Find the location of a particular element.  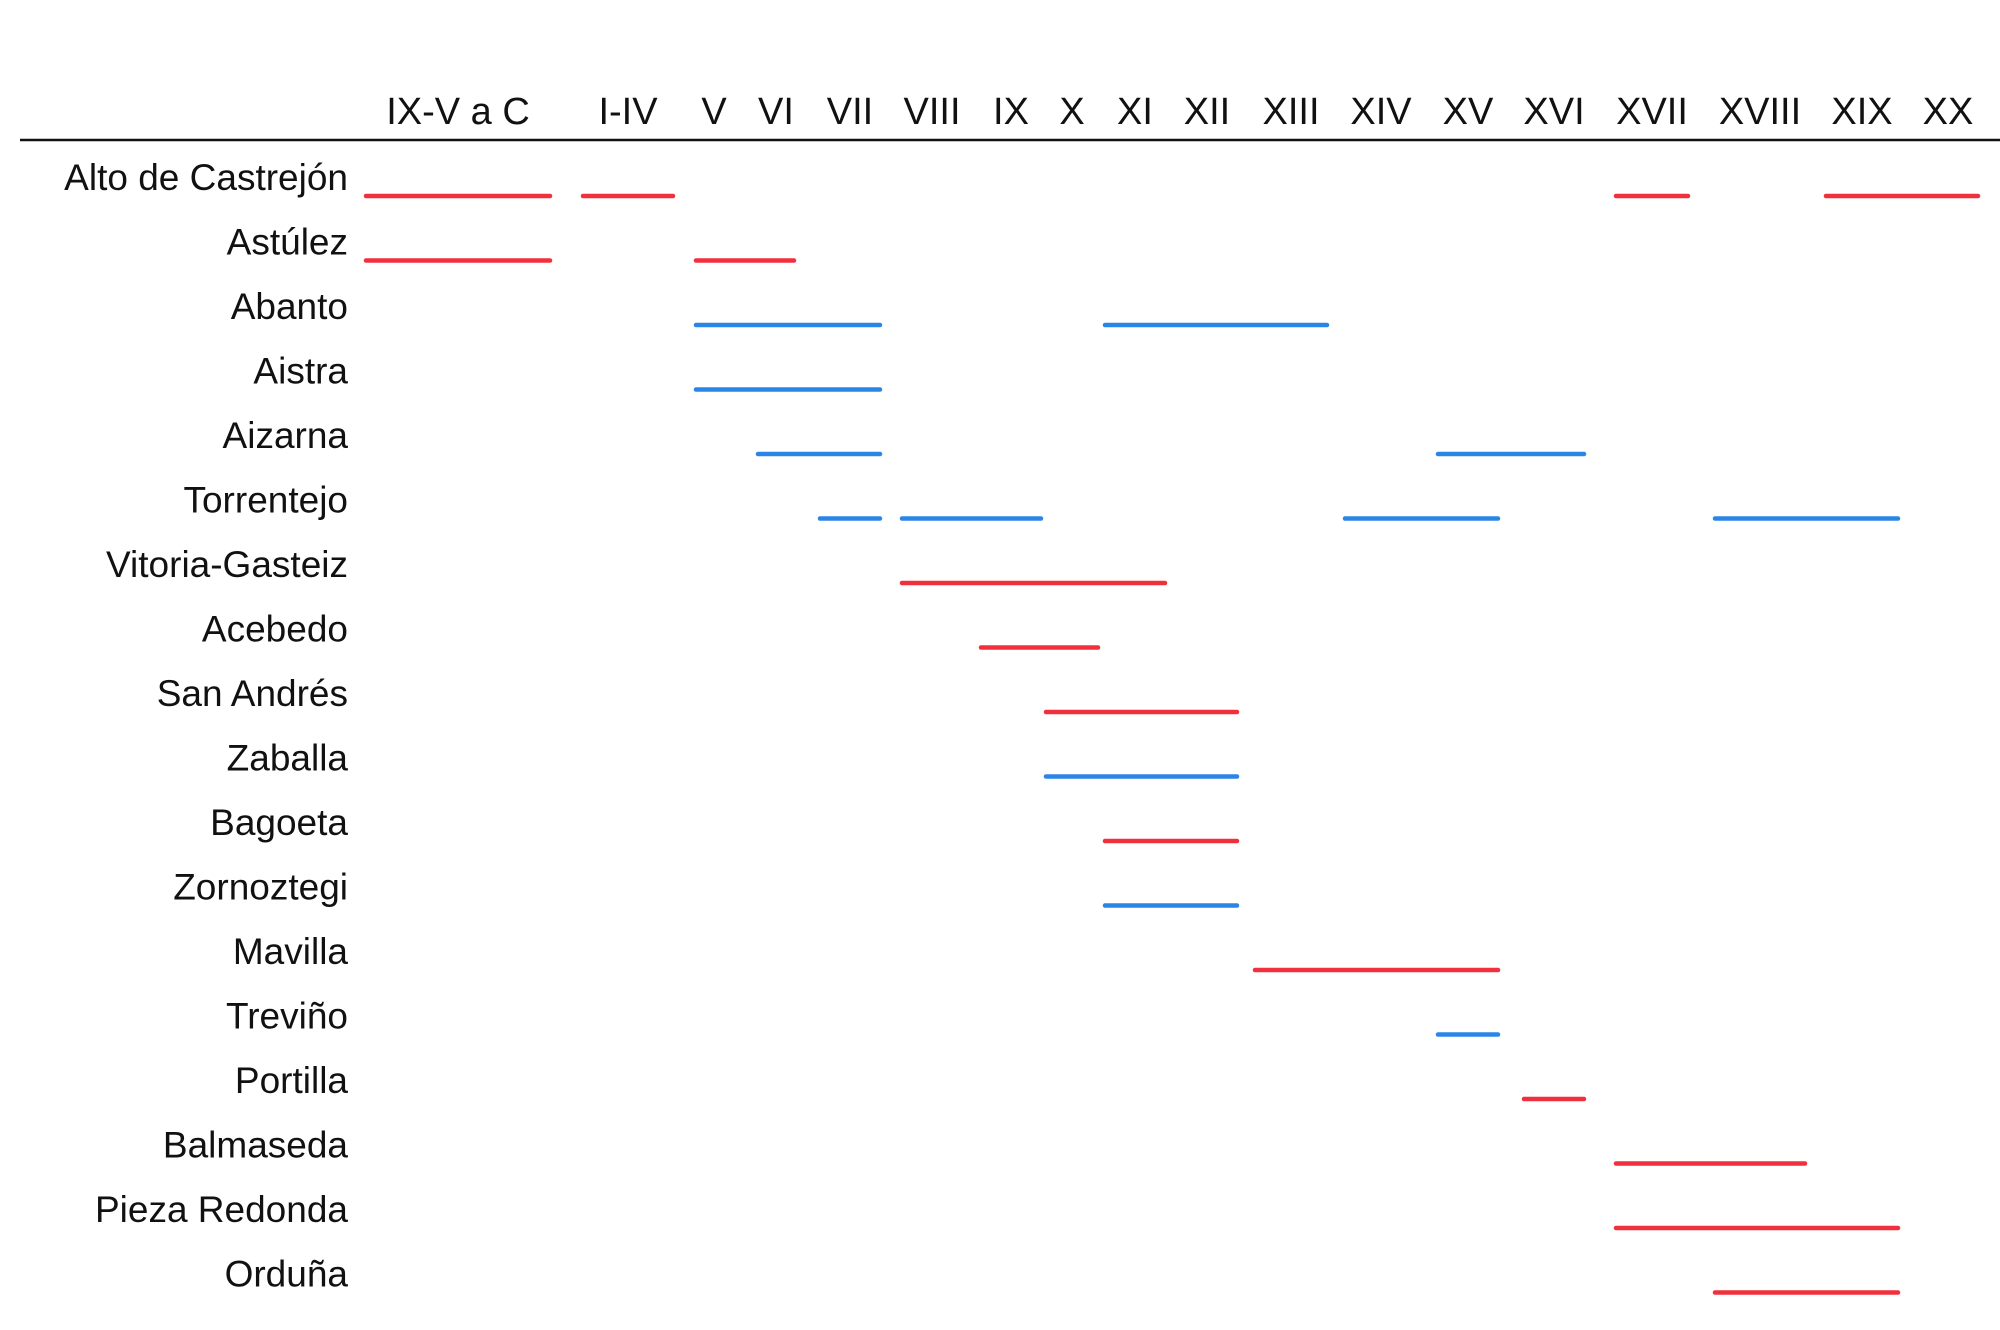

period-label: XII is located at coordinates (1207, 112).